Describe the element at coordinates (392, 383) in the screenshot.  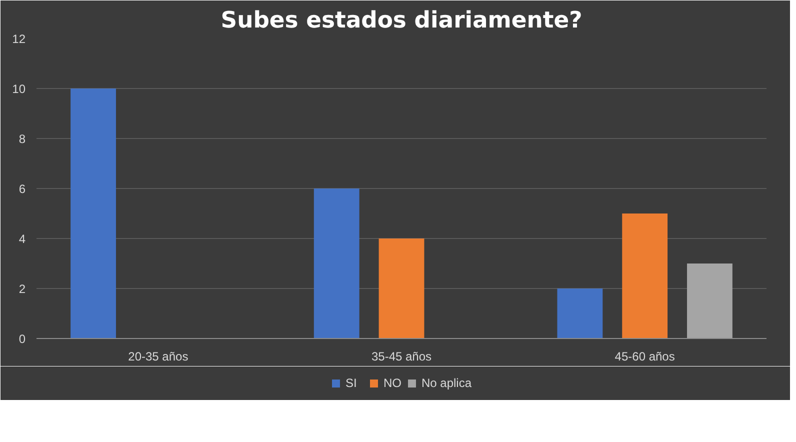
I see `legend-label: NO` at that location.